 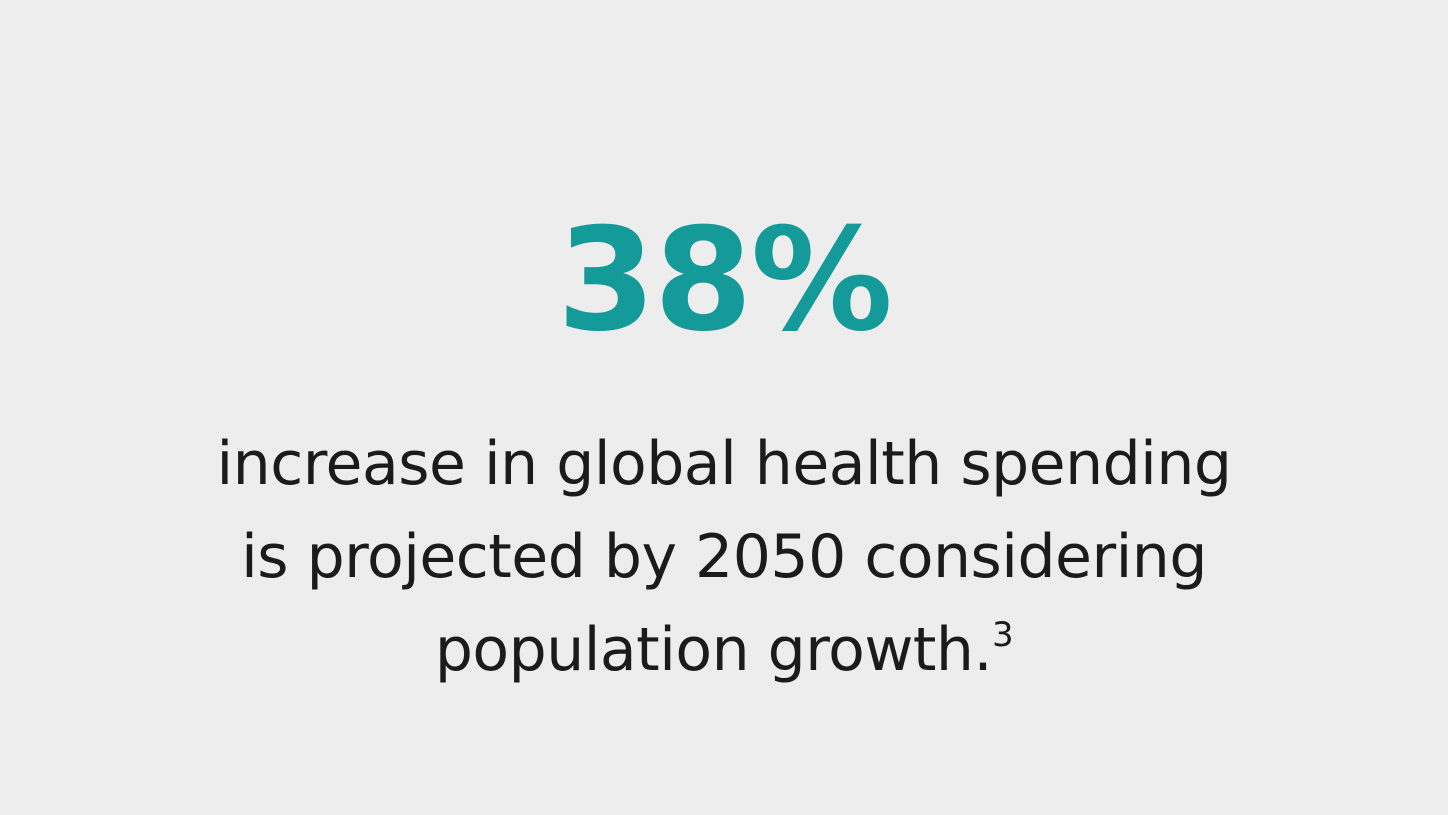 What do you see at coordinates (1003, 635) in the screenshot?
I see `footnote-marker: 3` at bounding box center [1003, 635].